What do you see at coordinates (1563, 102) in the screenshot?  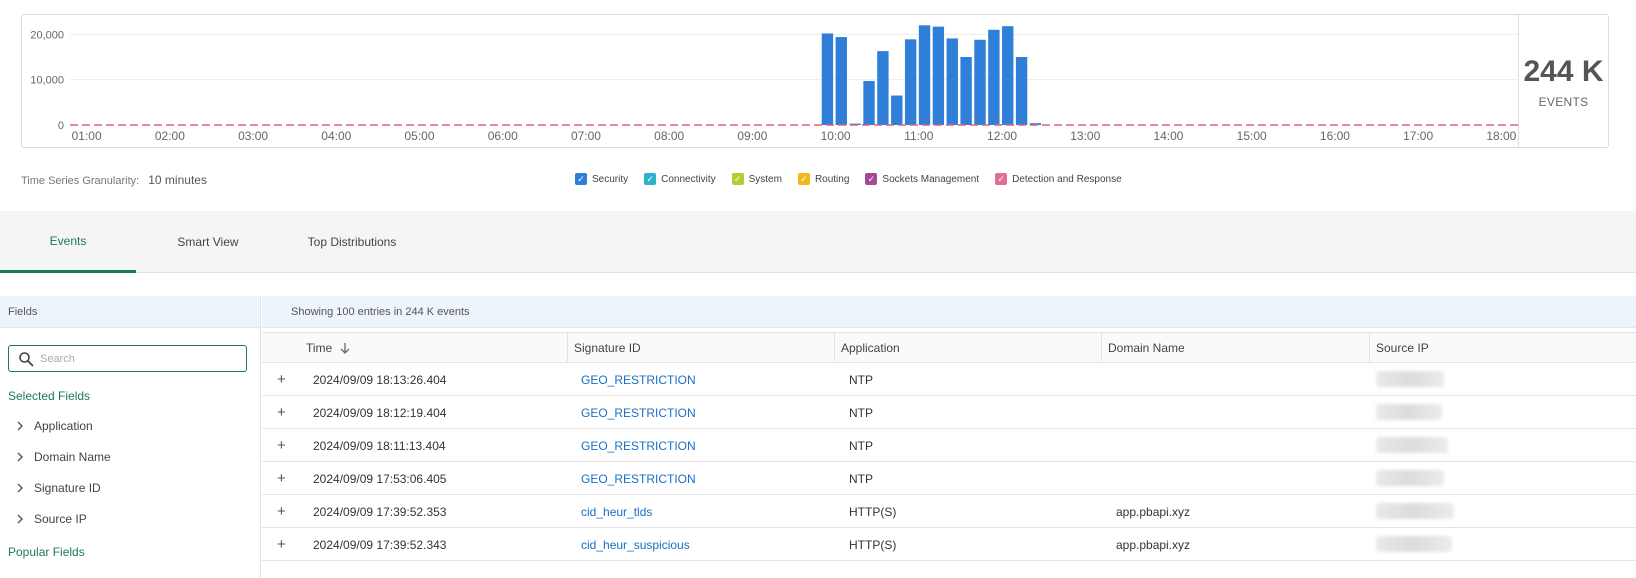 I see `total-events-label: EVENTS` at bounding box center [1563, 102].